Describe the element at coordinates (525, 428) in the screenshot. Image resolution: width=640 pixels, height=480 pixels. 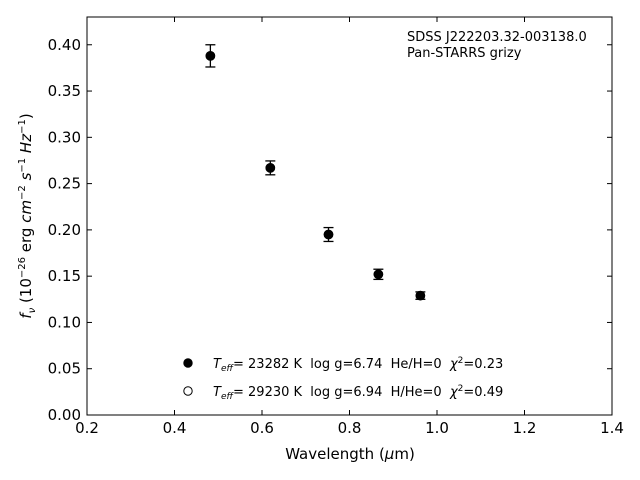
I see `x-tick-label: 1.2` at that location.